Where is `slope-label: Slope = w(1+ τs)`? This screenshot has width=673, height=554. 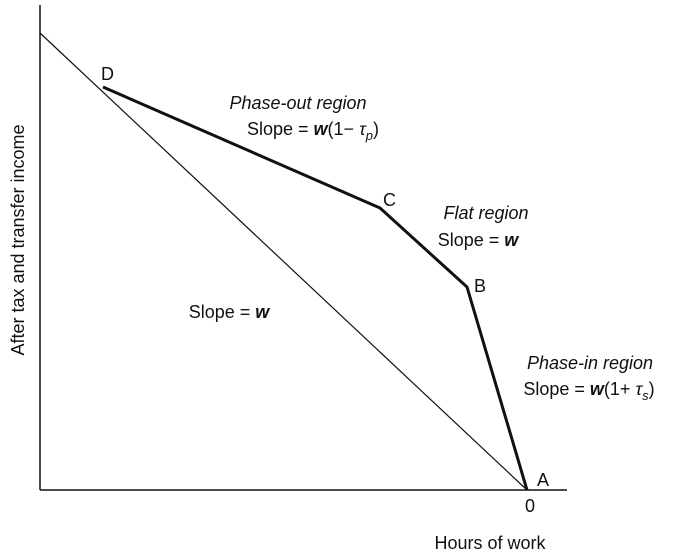
slope-label: Slope = w(1+ τs) is located at coordinates (588, 391).